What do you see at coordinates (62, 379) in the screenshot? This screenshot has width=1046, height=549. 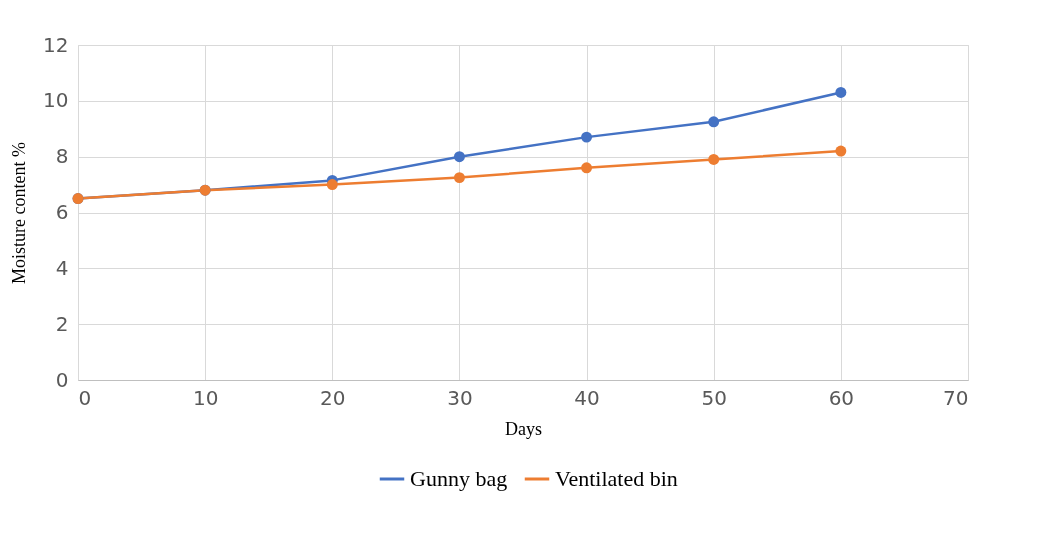 I see `y-tick-label: 0` at bounding box center [62, 379].